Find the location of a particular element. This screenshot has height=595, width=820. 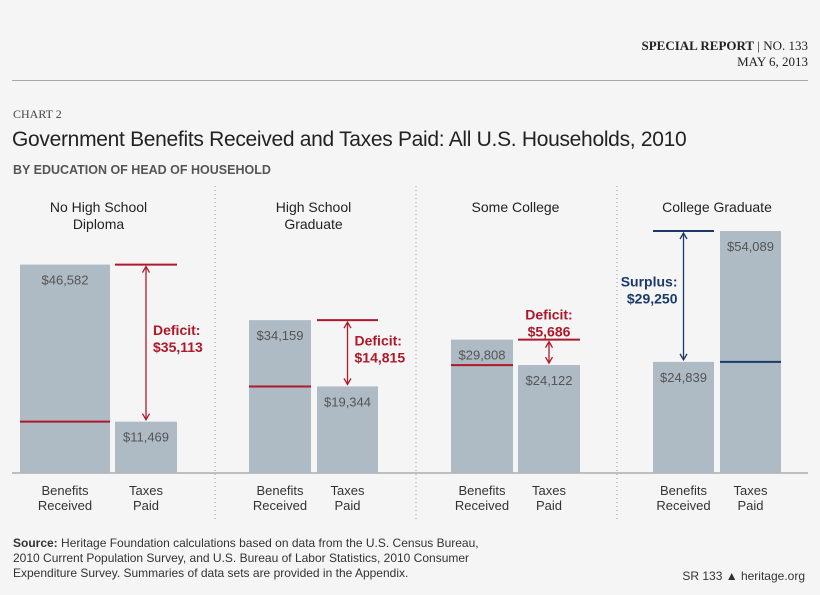

report-header: SPECIAL REPORT | NO. 133 is located at coordinates (725, 46).